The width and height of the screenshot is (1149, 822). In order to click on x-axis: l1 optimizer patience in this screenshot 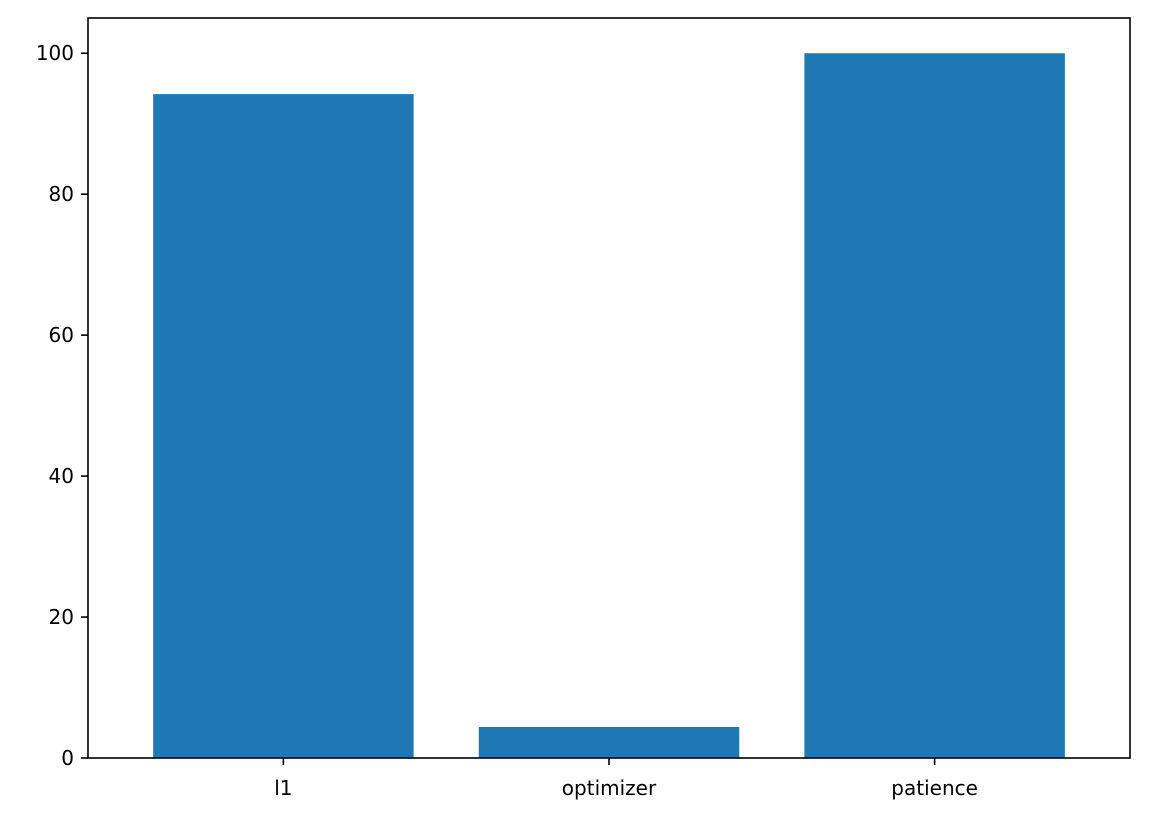, I will do `click(626, 779)`.